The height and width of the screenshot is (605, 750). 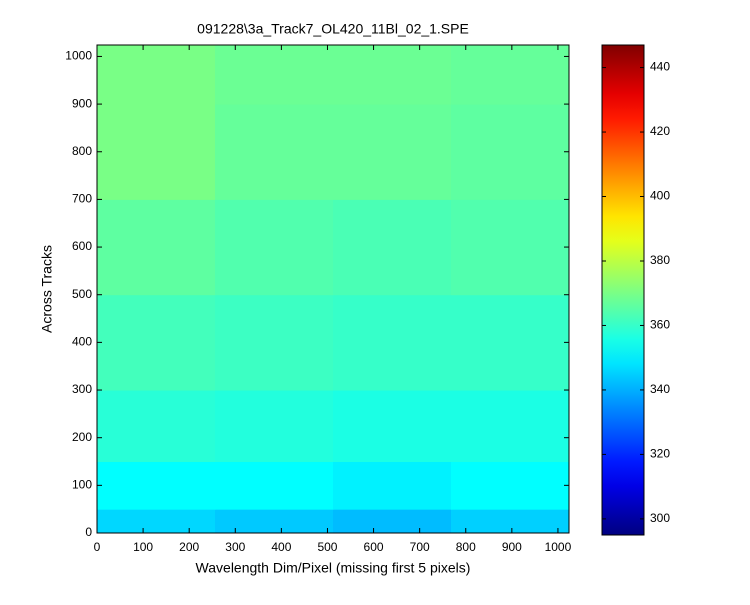 I want to click on colorbar-tick-label: 340, so click(x=660, y=389).